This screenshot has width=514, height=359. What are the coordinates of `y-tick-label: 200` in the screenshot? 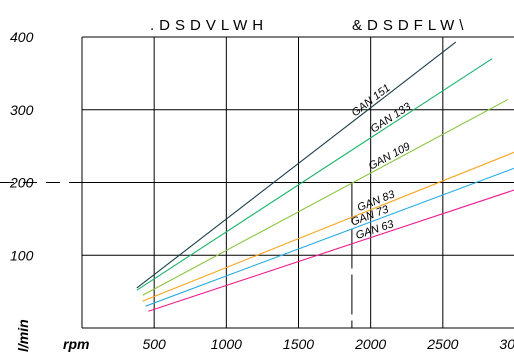 It's located at (21, 183).